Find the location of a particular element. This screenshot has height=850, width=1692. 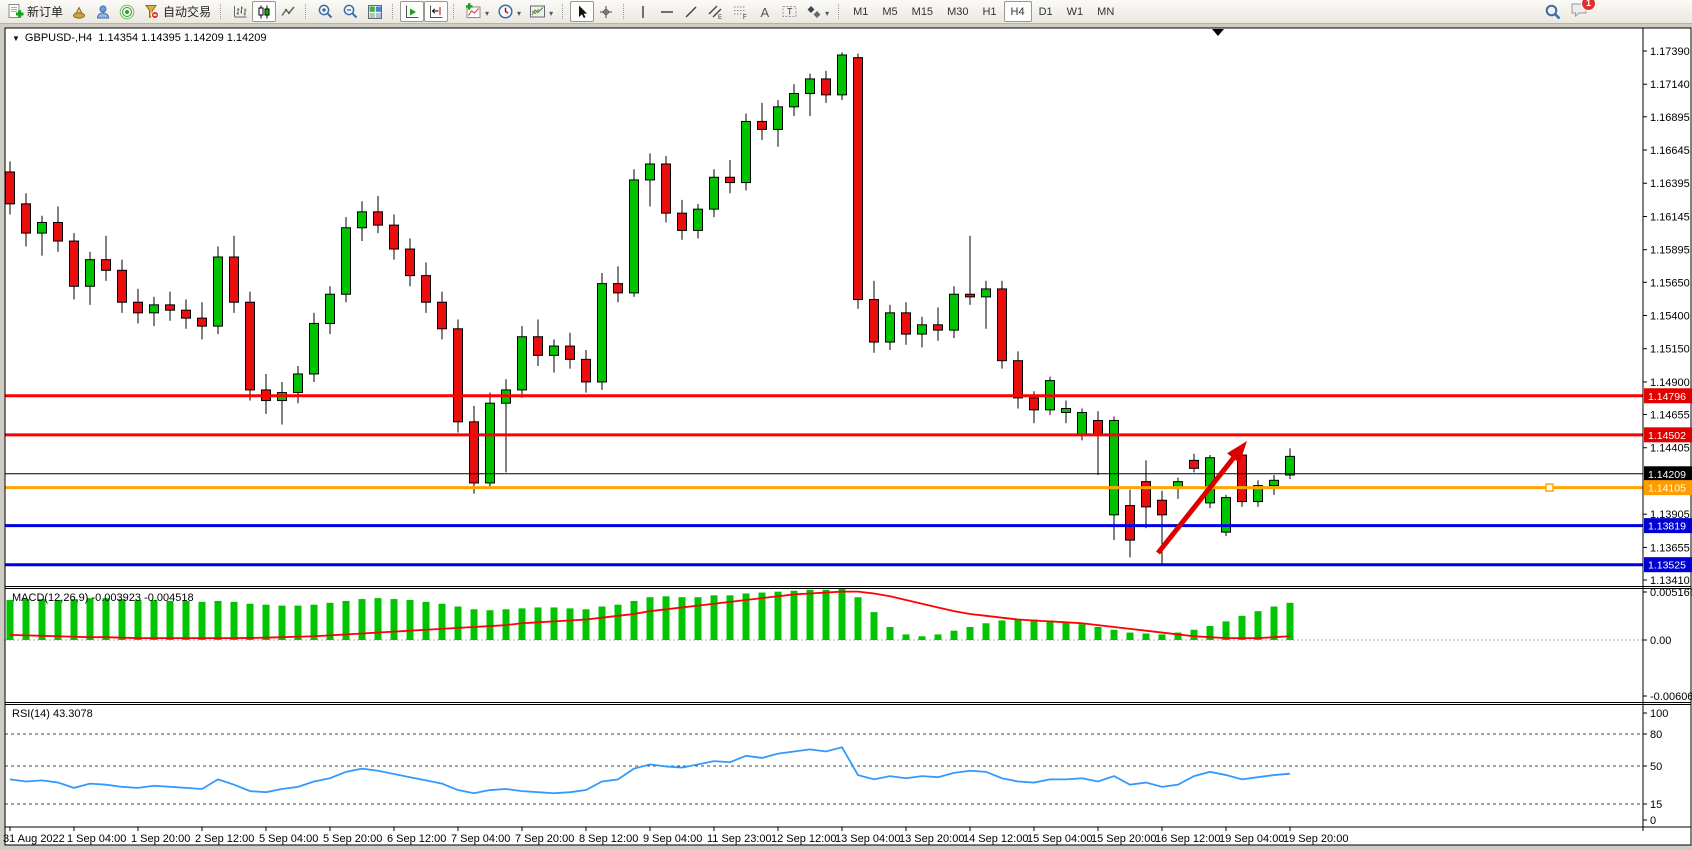

svg-text: 8 Sep 12:00 is located at coordinates (608, 839).